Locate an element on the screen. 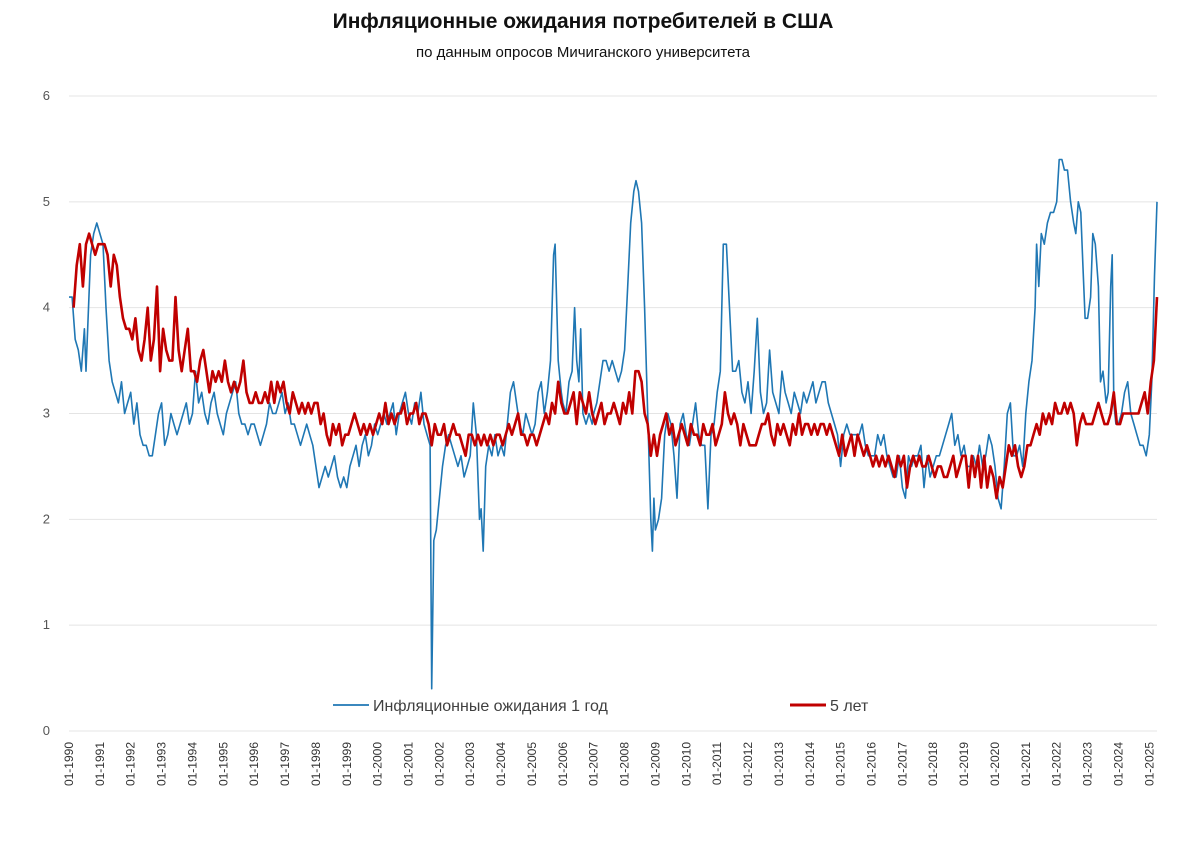 This screenshot has width=1200, height=842. x-tick-label: 01-2023 is located at coordinates (1088, 764).